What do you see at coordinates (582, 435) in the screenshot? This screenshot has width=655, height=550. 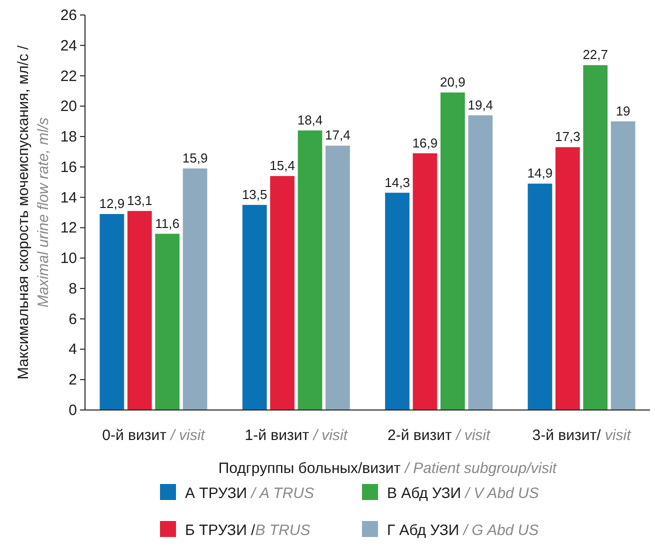 I see `x-tick-label: 3-й визит/ visit` at bounding box center [582, 435].